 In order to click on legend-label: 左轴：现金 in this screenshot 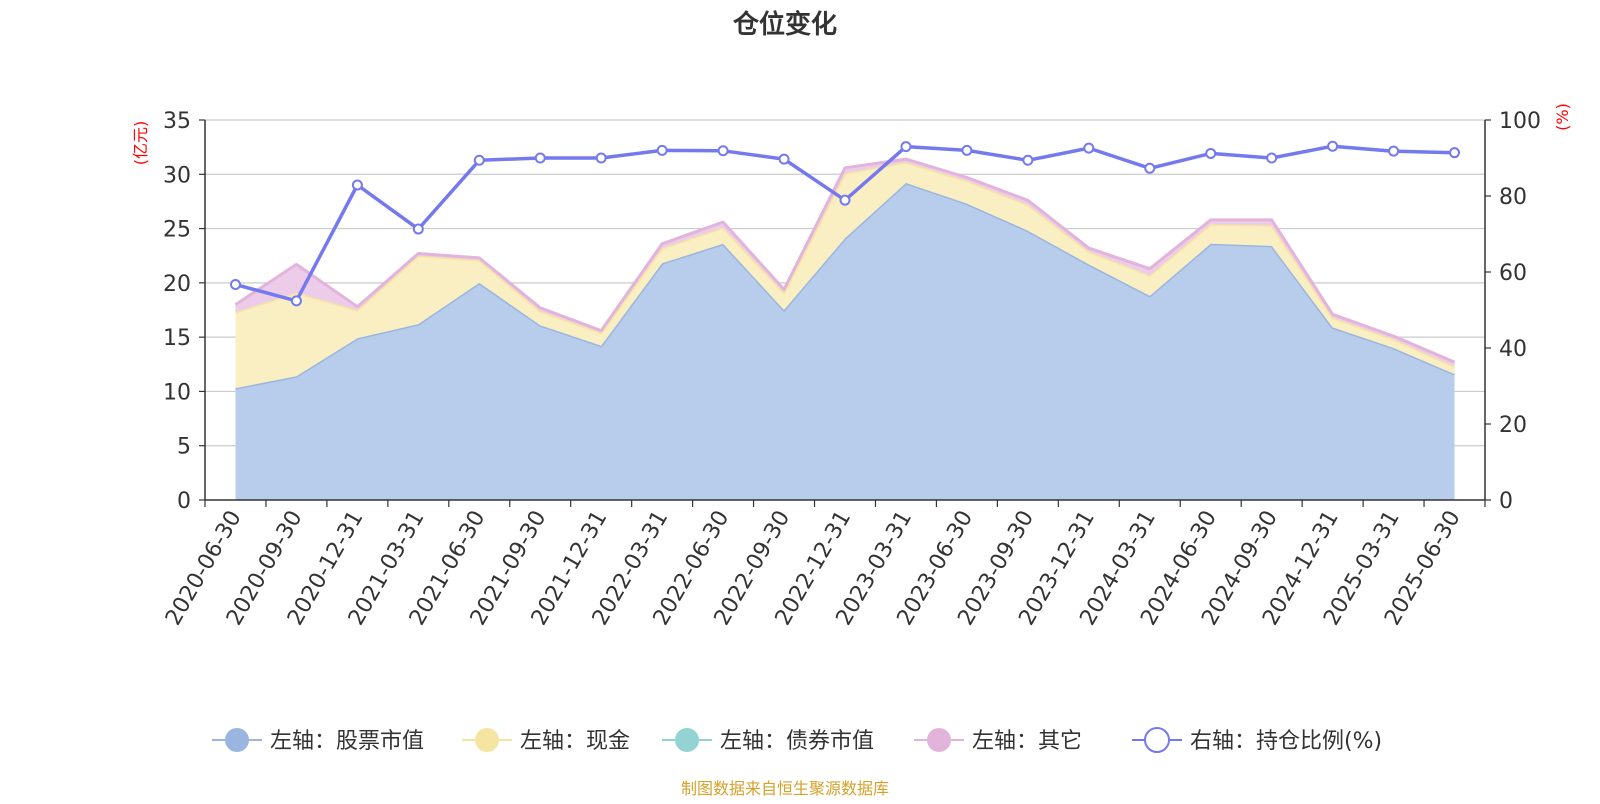, I will do `click(575, 741)`.